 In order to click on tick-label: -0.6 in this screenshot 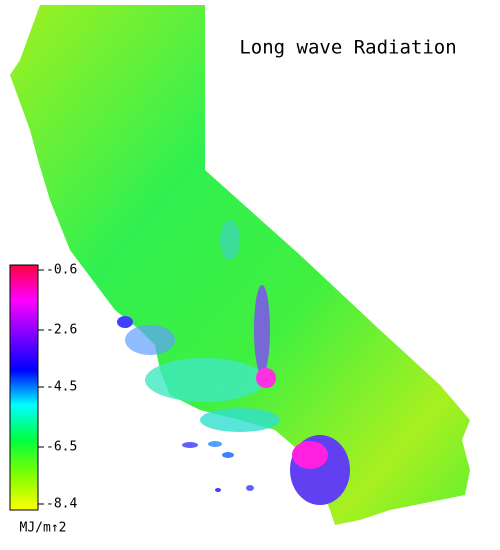, I will do `click(61, 270)`.